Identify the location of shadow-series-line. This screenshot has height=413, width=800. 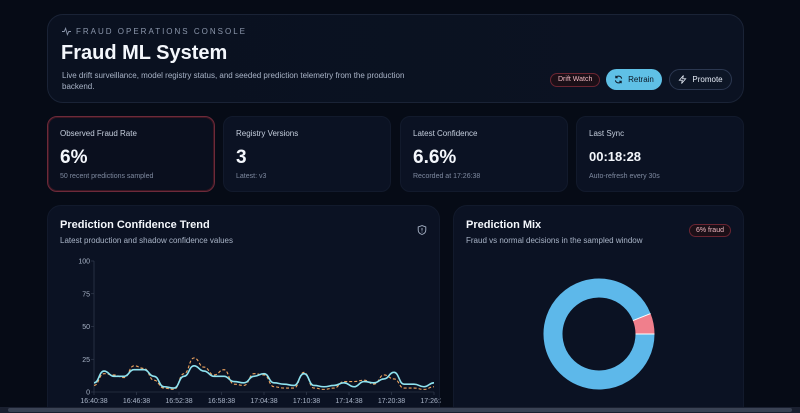
(264, 373).